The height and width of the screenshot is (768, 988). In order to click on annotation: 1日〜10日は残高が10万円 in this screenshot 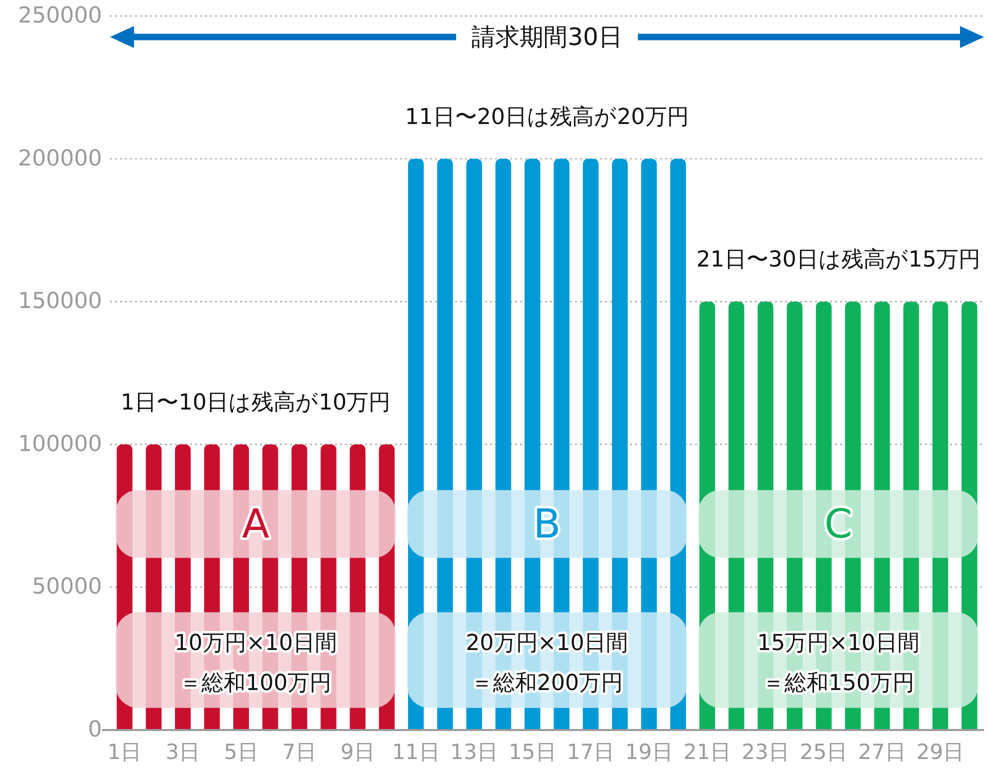, I will do `click(255, 402)`.